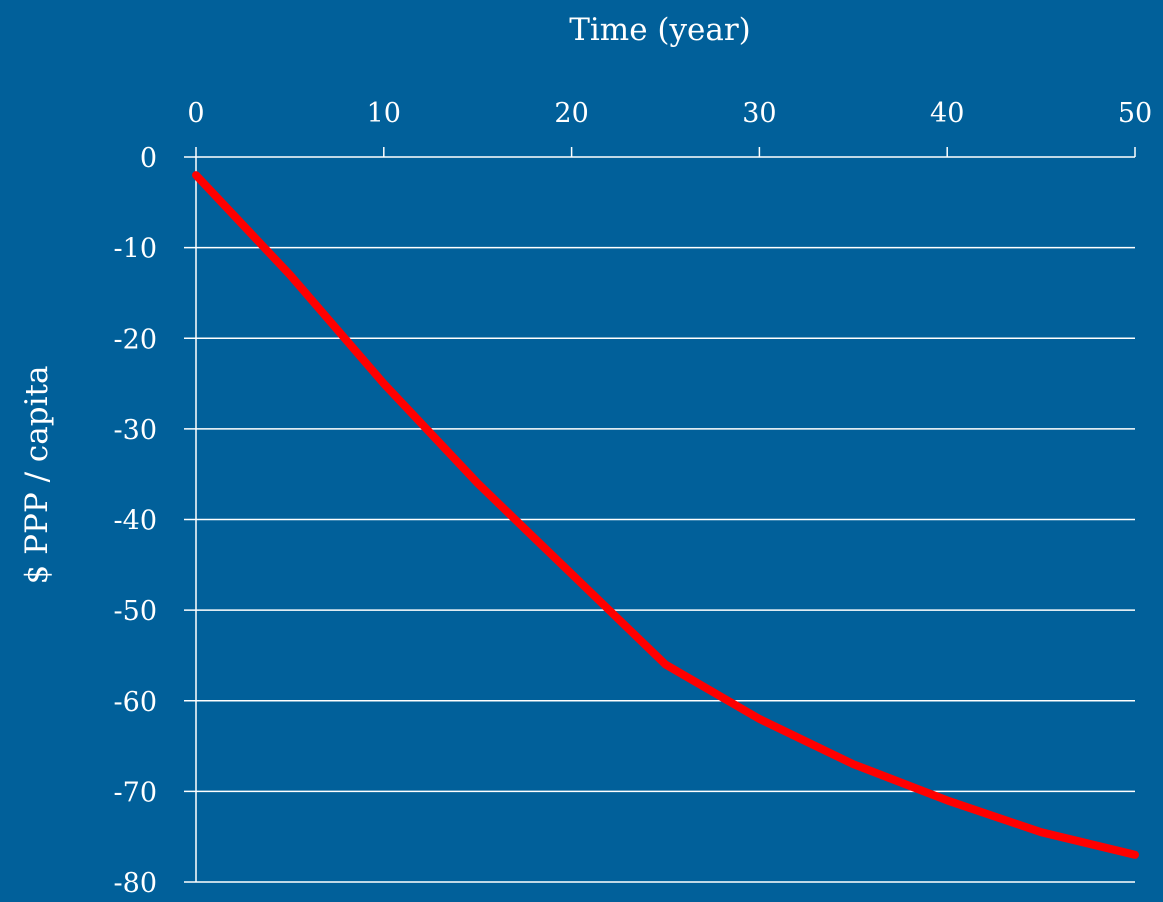 The image size is (1163, 902). Describe the element at coordinates (195, 113) in the screenshot. I see `x-tick-label: 0` at that location.